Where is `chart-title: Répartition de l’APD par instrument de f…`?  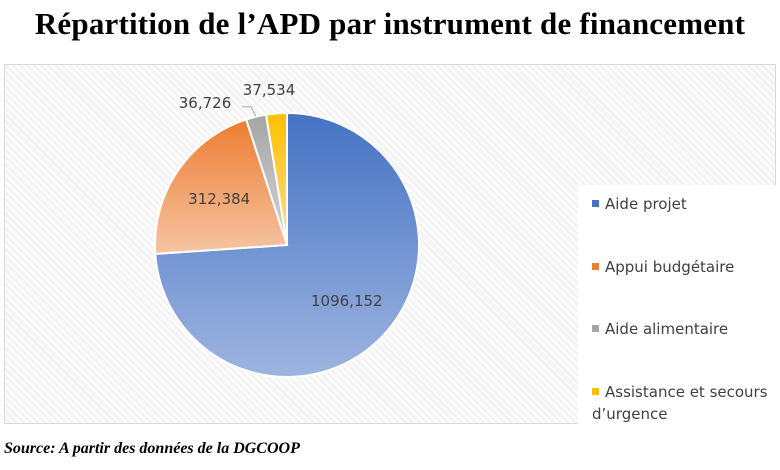
chart-title: Répartition de l’APD par instrument de f… is located at coordinates (390, 23).